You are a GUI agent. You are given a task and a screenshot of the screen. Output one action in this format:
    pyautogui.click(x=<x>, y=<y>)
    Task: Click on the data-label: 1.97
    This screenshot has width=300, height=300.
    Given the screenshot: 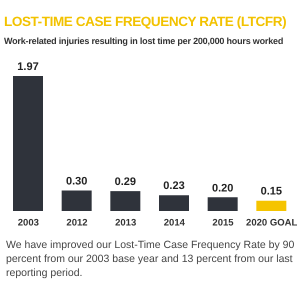 What is the action you would take?
    pyautogui.click(x=28, y=67)
    